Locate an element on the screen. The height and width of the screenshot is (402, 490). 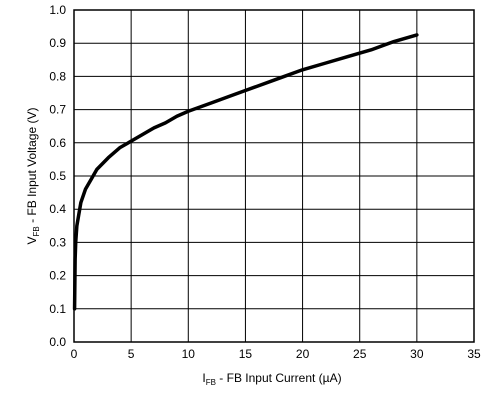
y-tick-label: 0.8 is located at coordinates (57, 76).